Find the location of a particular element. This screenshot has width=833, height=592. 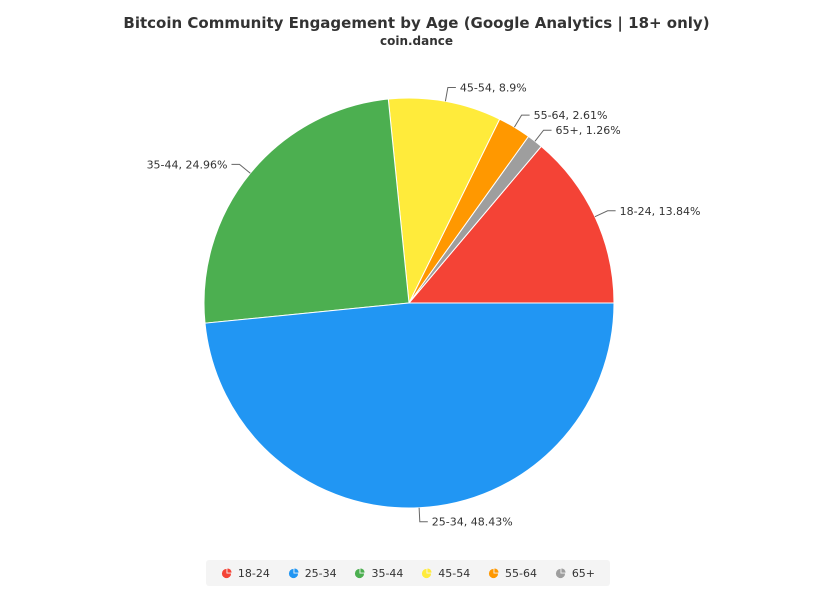

slice-label: 18-24, 13.84% is located at coordinates (660, 211).